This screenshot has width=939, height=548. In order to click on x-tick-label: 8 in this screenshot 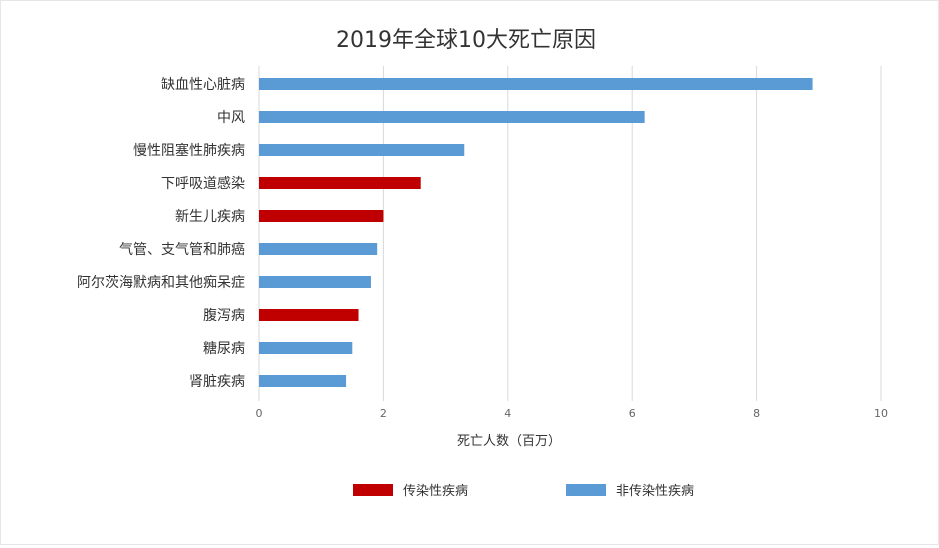, I will do `click(756, 413)`.